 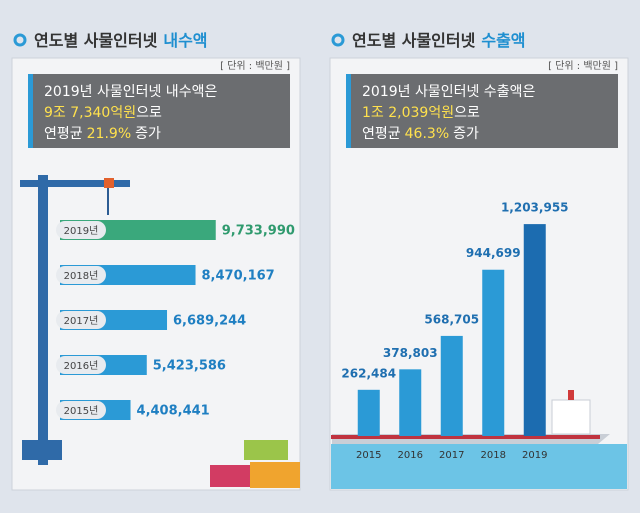 What do you see at coordinates (451, 319) in the screenshot?
I see `value-label: 568,705` at bounding box center [451, 319].